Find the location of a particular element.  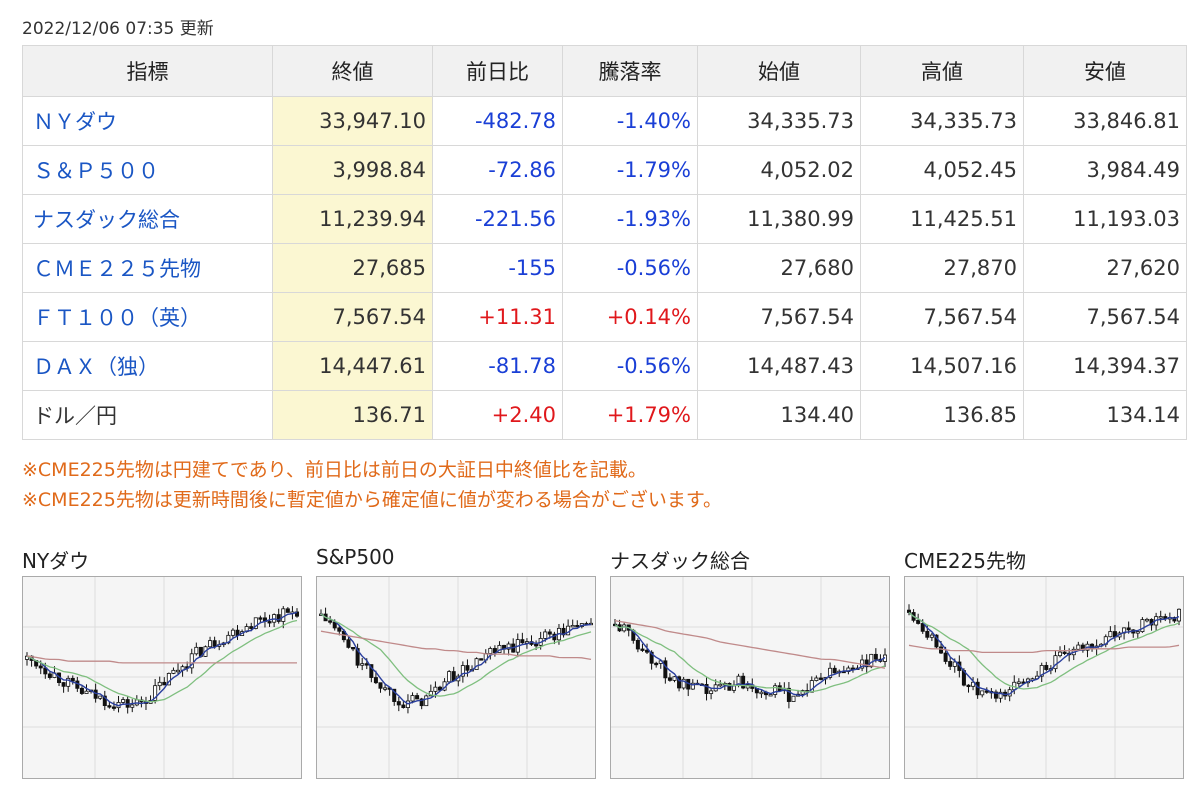

table-row: ドル／円 136.71 +2.40 +1.79% 134.40 136.85 134.14 is located at coordinates (604, 415).